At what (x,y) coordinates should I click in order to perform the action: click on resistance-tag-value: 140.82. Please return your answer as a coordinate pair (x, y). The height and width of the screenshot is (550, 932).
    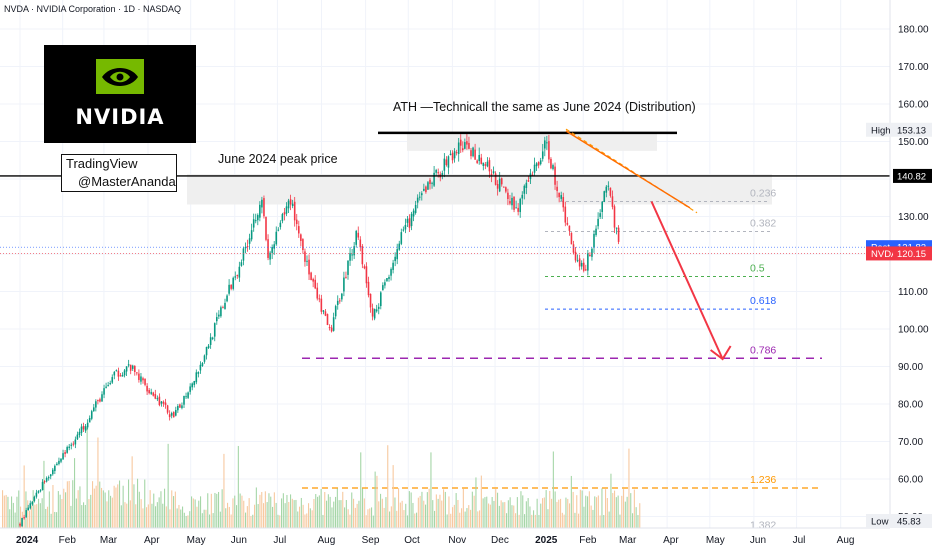
    Looking at the image, I should click on (911, 176).